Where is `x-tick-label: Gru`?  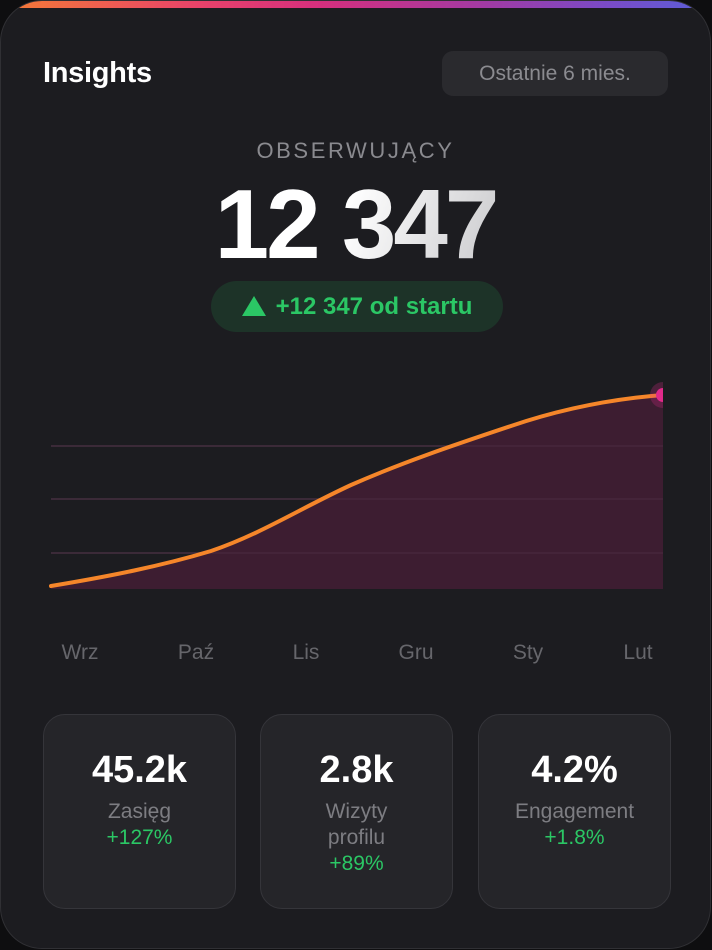
x-tick-label: Gru is located at coordinates (416, 652).